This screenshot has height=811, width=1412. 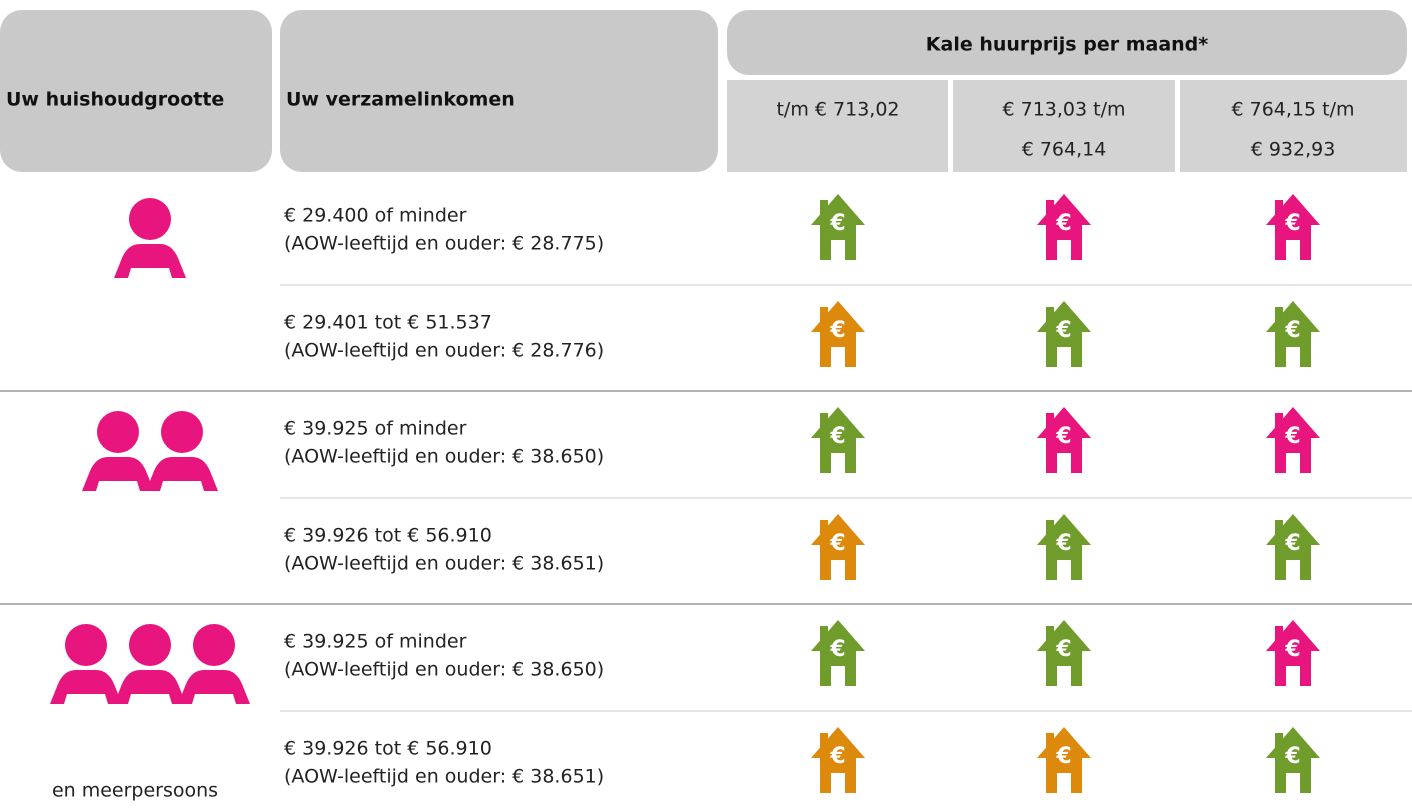 What do you see at coordinates (400, 100) in the screenshot?
I see `header-text: Uw verzamelinkomen` at bounding box center [400, 100].